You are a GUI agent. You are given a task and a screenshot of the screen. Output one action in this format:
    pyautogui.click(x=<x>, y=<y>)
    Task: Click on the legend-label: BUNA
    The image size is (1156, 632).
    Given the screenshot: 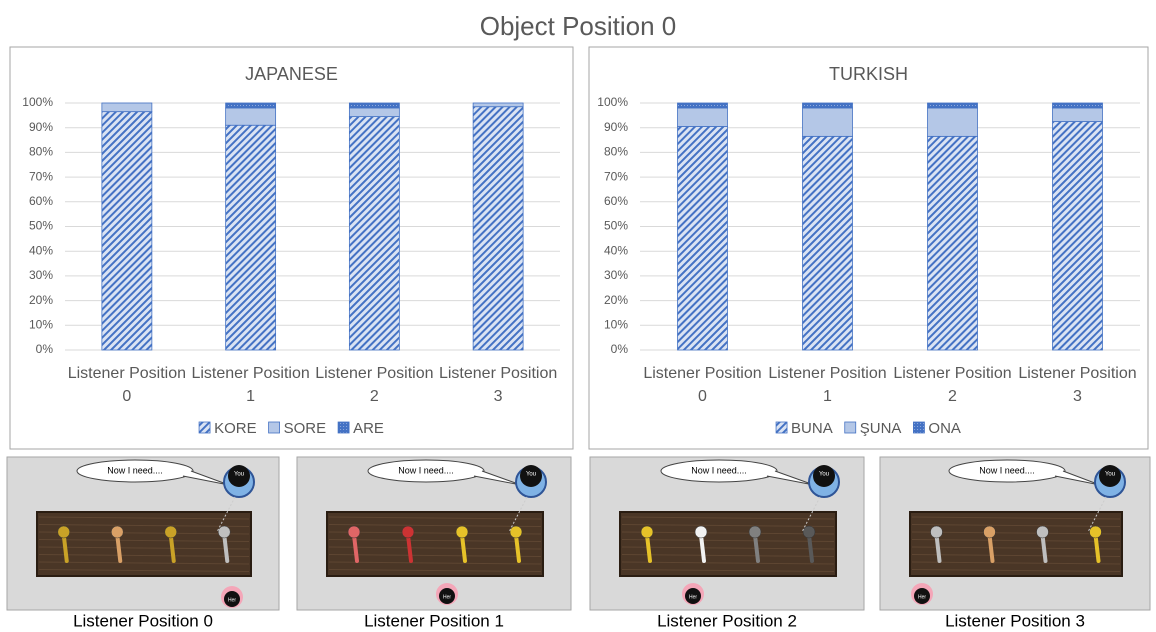 What is the action you would take?
    pyautogui.click(x=812, y=428)
    